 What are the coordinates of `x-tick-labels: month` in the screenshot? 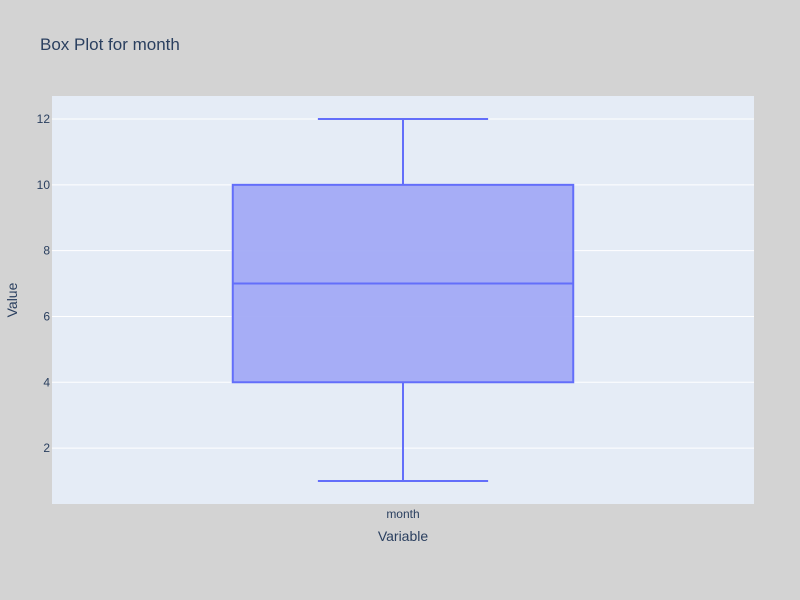 It's located at (402, 514).